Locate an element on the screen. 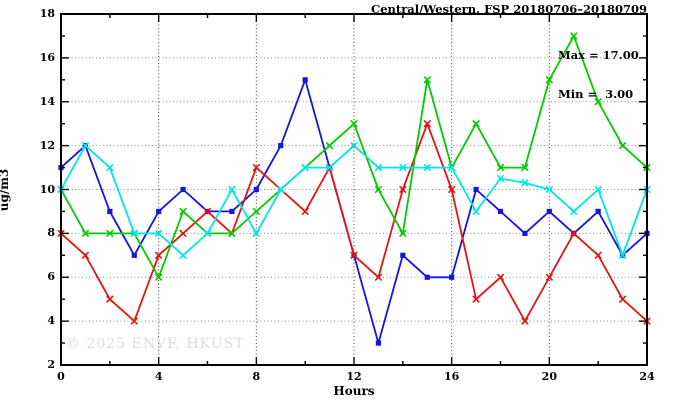  x-tick-label-8: 8 is located at coordinates (256, 376).